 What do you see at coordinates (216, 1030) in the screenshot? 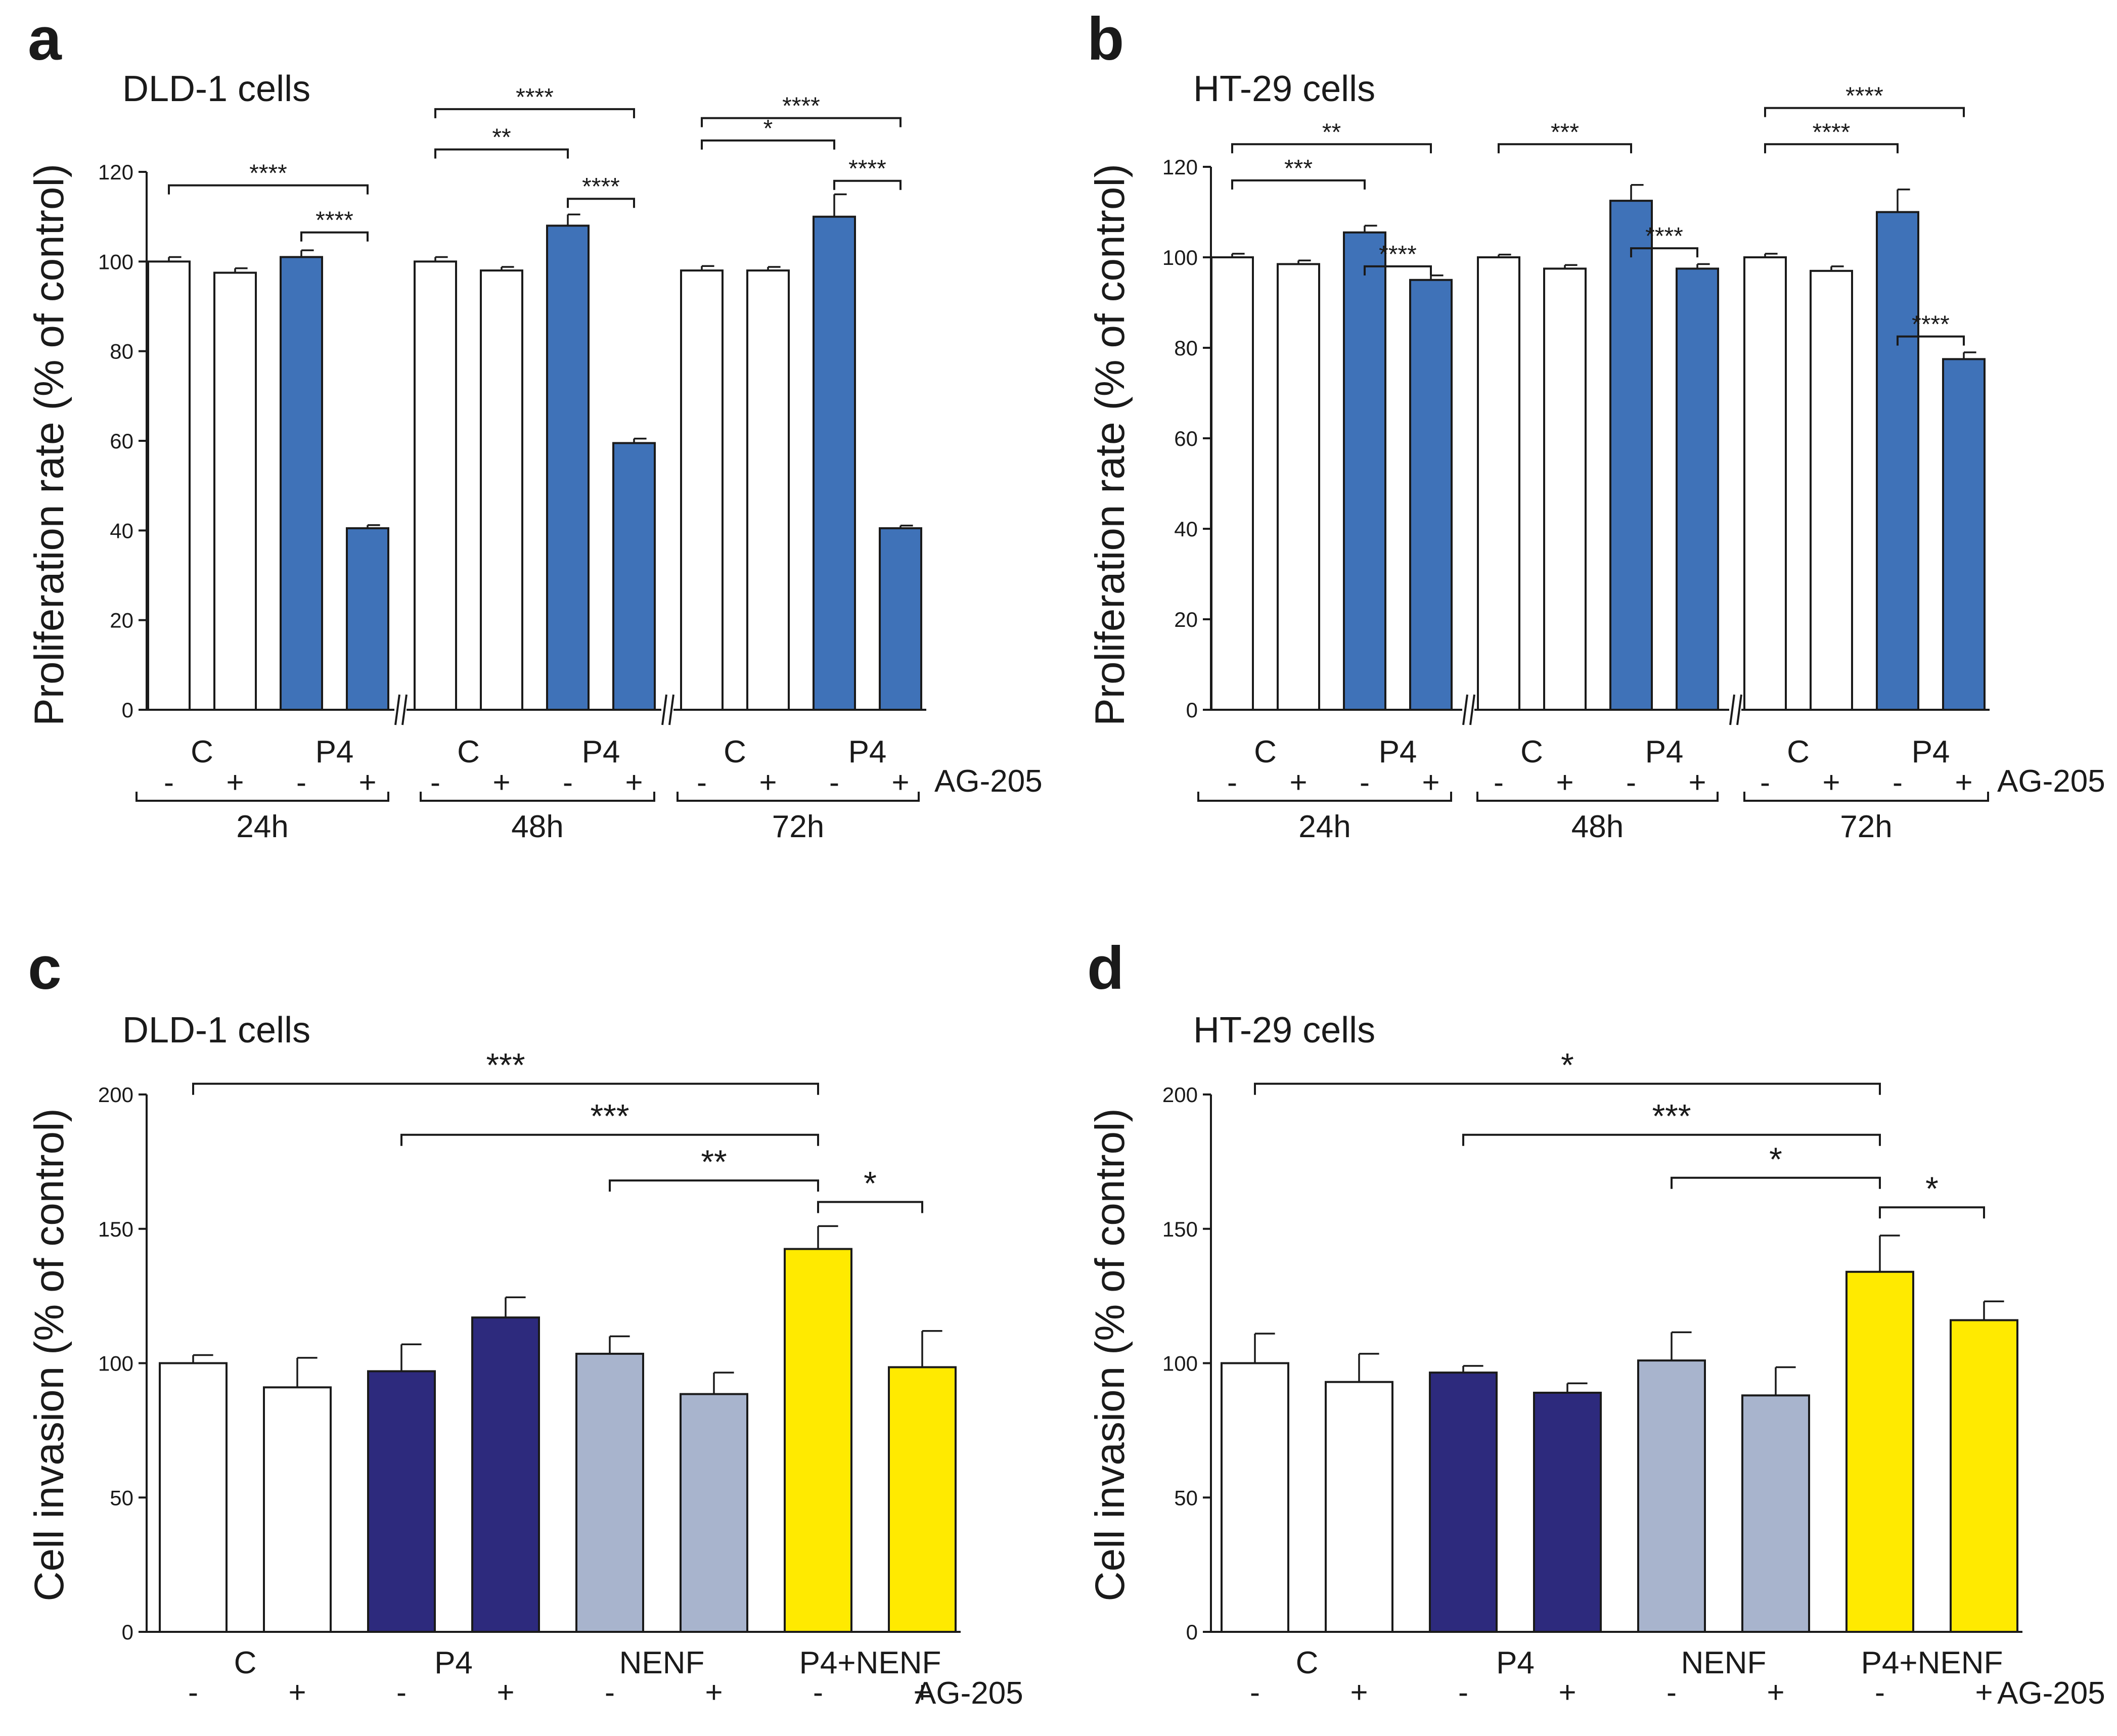
I see `chart-title-c: DLD-1 cells` at bounding box center [216, 1030].